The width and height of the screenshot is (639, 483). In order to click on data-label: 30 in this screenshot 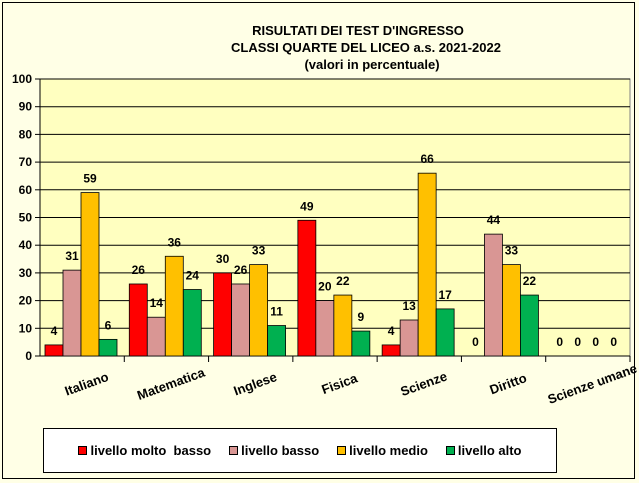, I will do `click(223, 259)`.